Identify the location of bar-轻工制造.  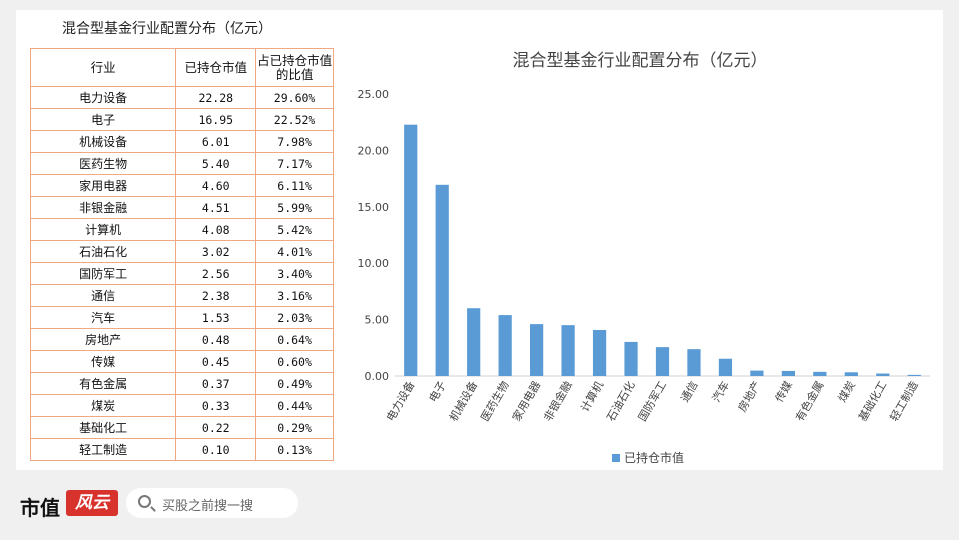
(914, 375).